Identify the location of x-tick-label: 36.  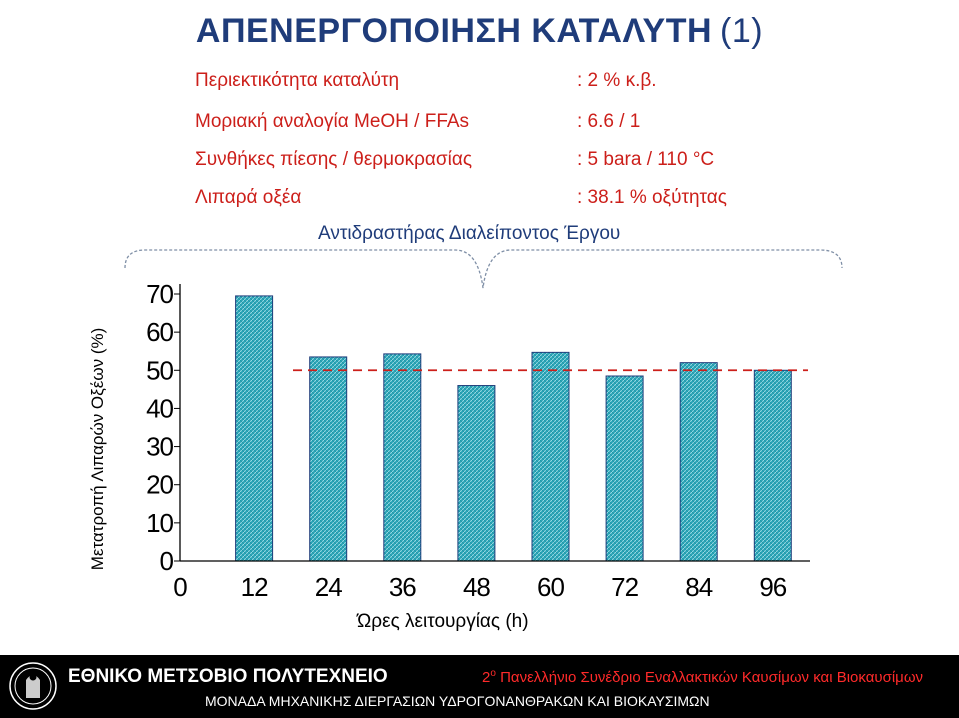
(402, 587).